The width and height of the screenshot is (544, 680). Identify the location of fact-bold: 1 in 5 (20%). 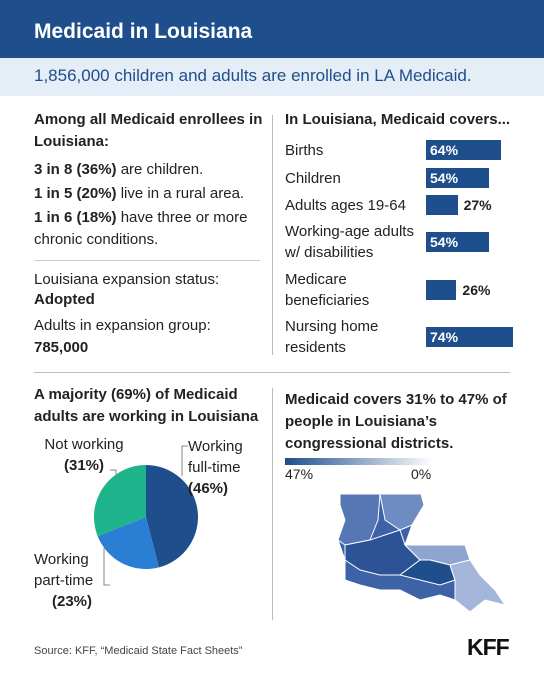
(75, 193).